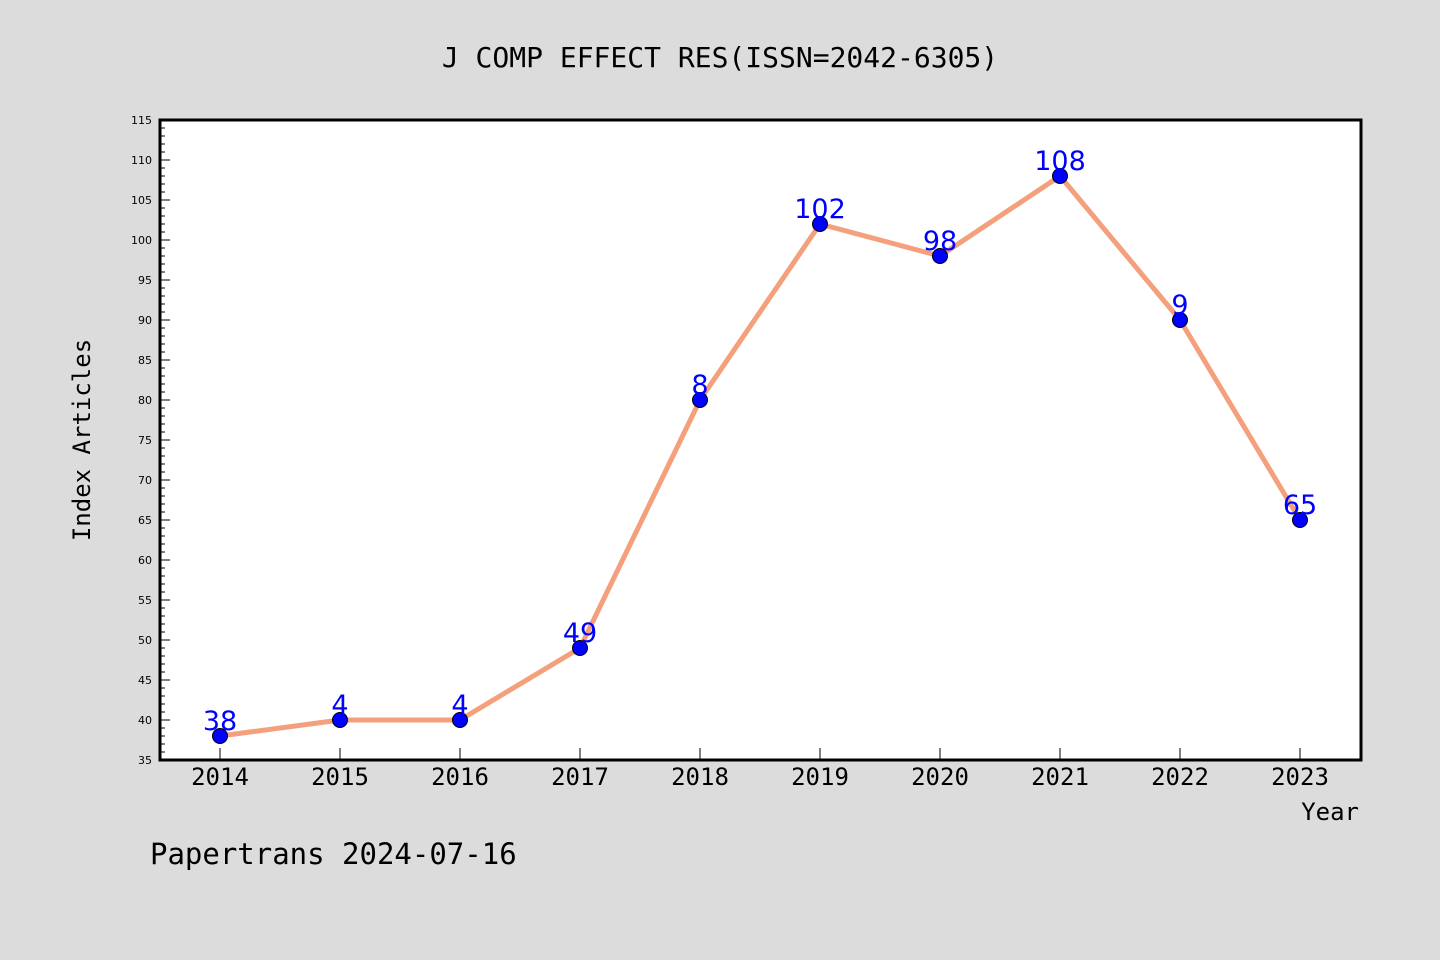  What do you see at coordinates (1060, 777) in the screenshot?
I see `x-tick-label: 2021` at bounding box center [1060, 777].